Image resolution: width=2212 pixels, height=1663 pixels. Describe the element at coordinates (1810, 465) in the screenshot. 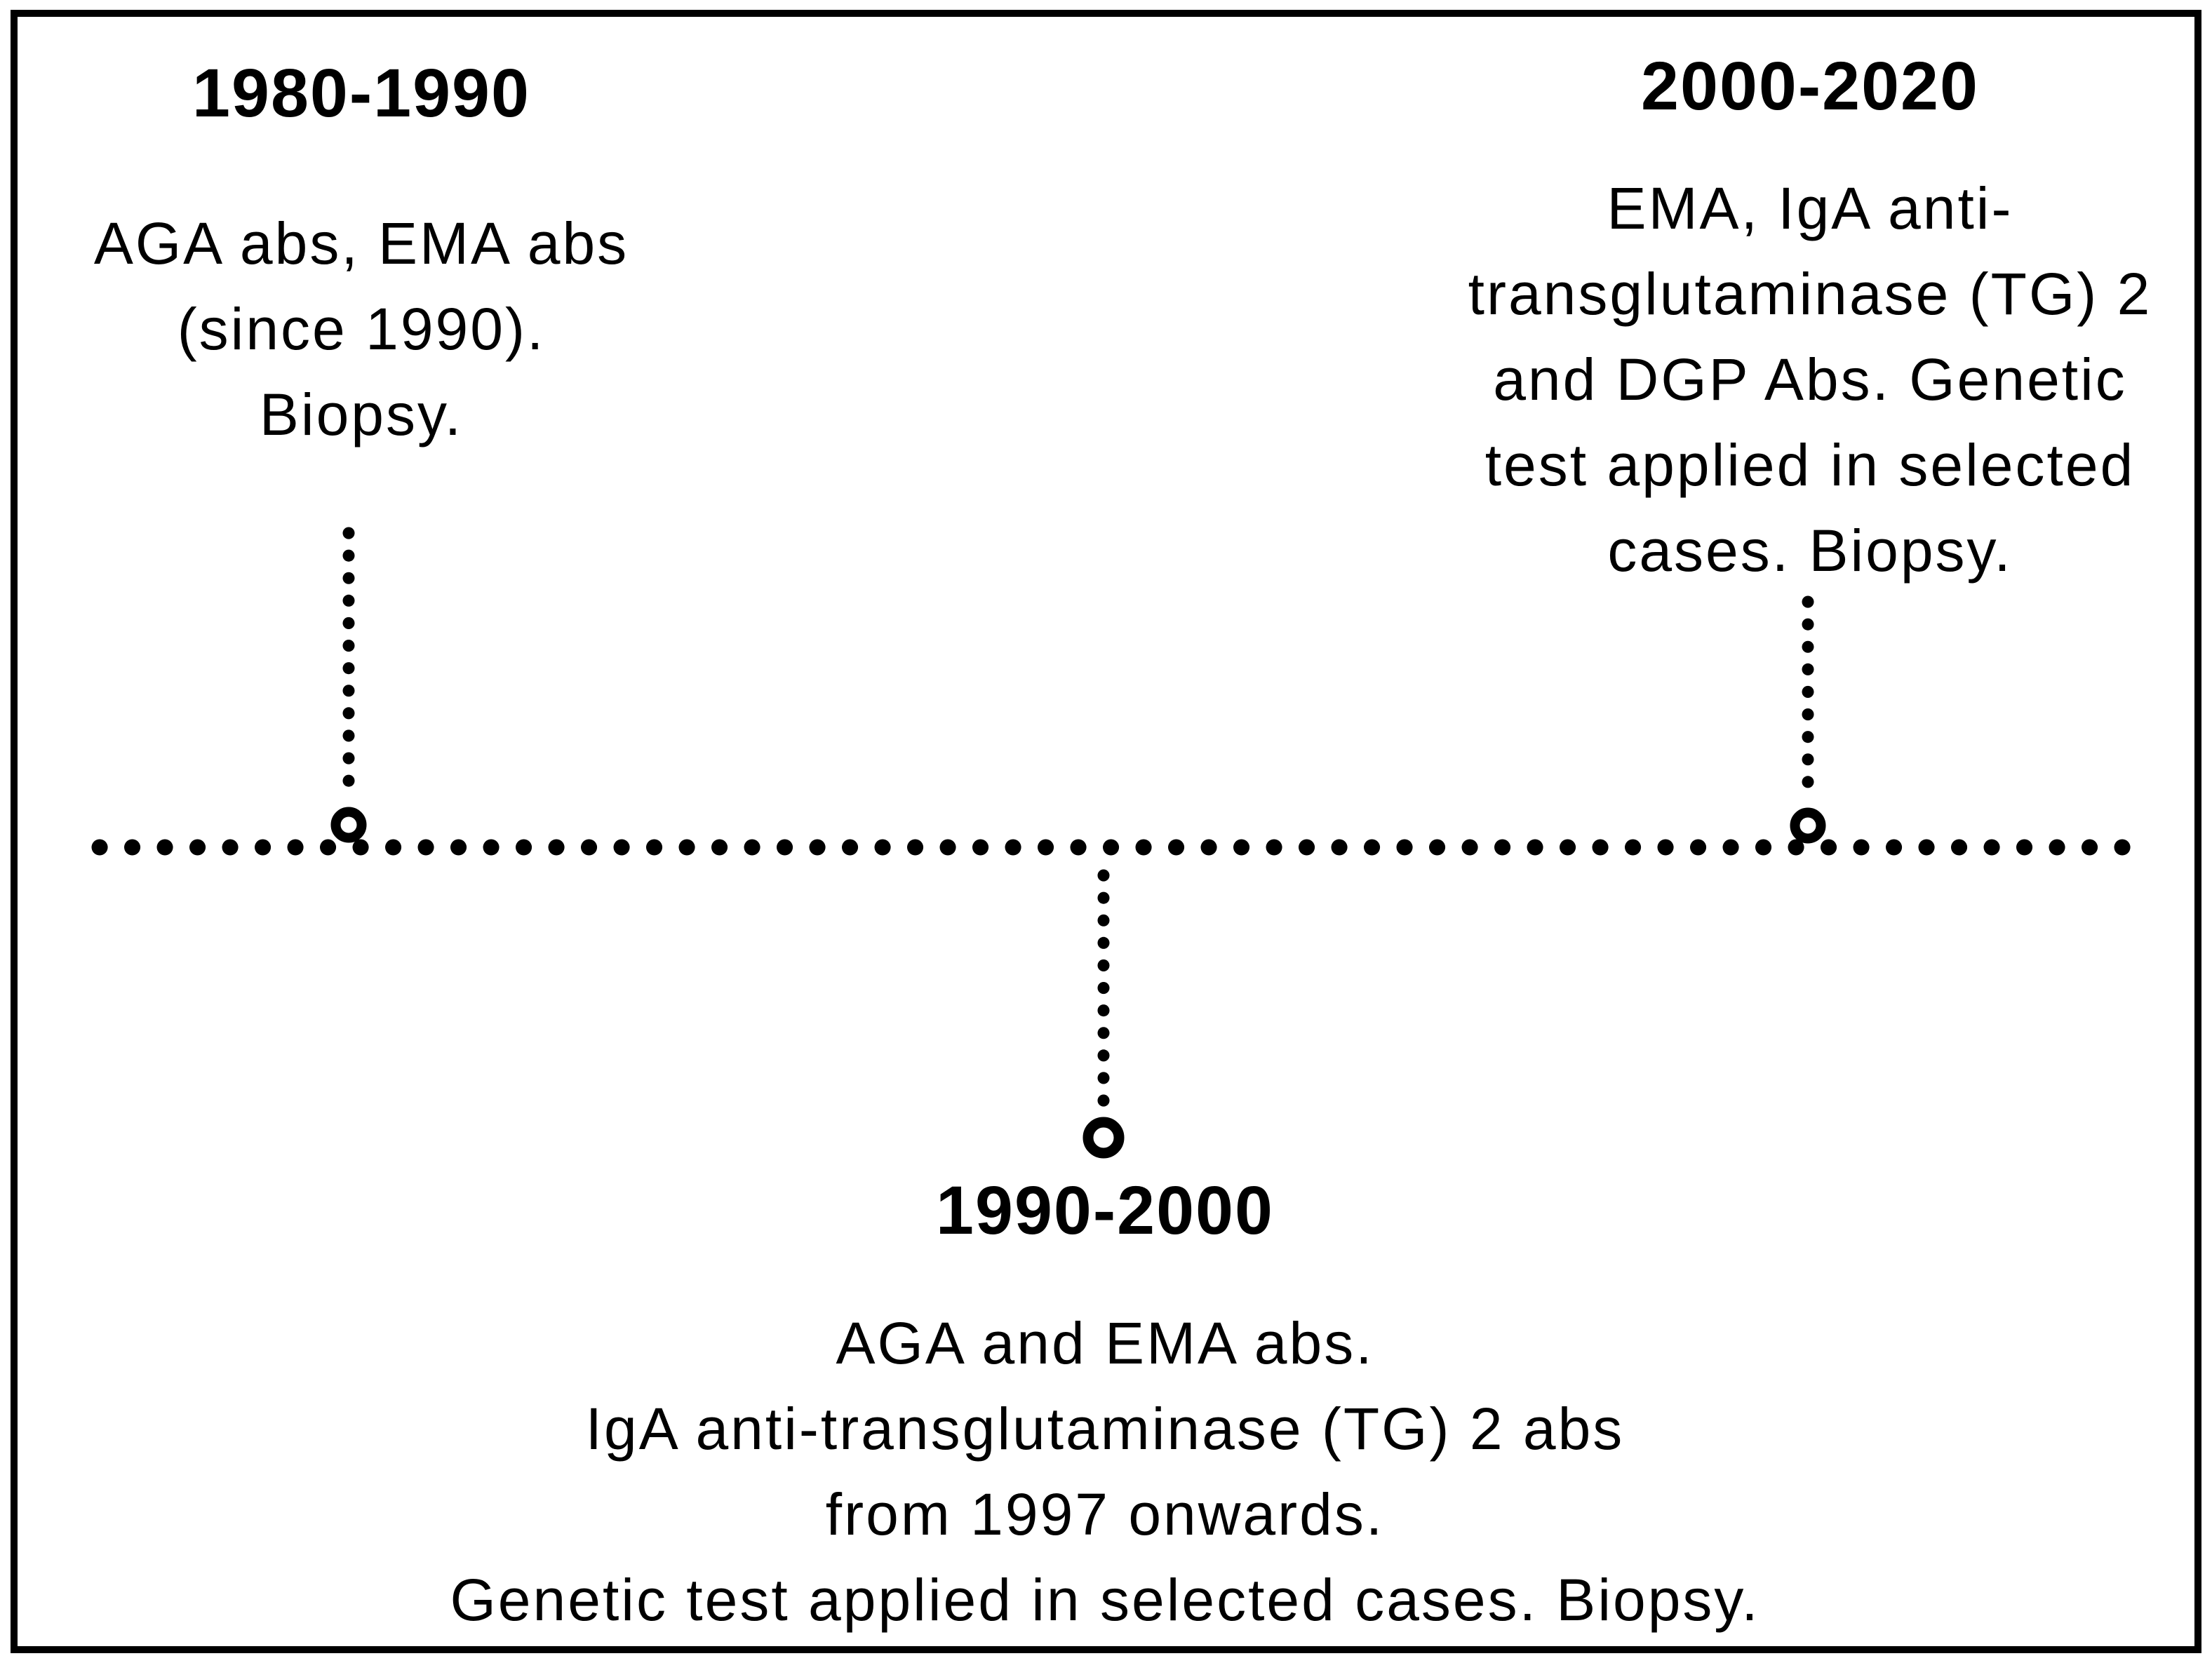

I see `description-line: test applied in selected` at that location.